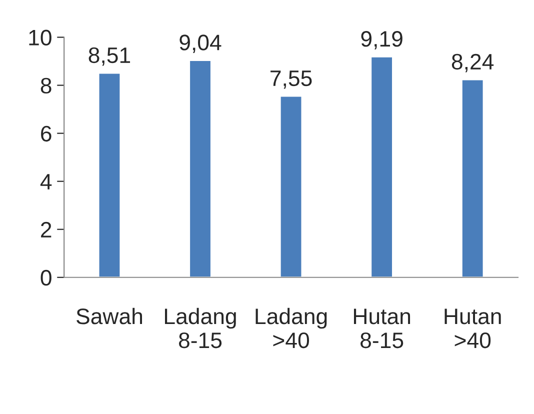 This screenshot has height=414, width=534. I want to click on data-label: 8,24, so click(473, 63).